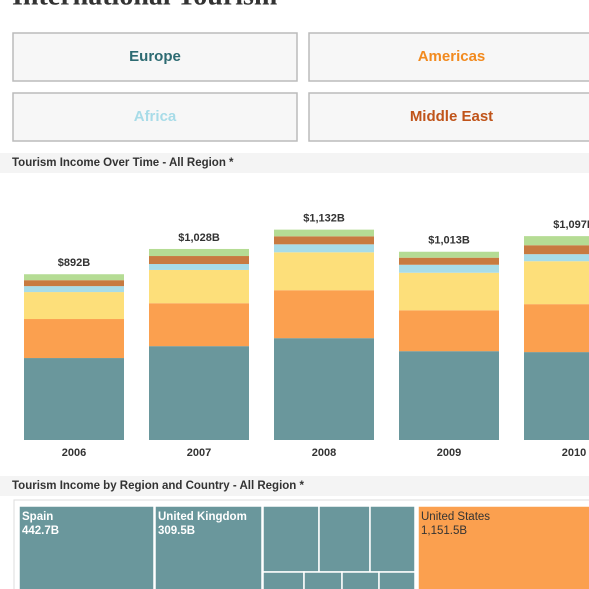 This screenshot has height=589, width=589. Describe the element at coordinates (123, 163) in the screenshot. I see `section-title: Tourism Income Over Time - All Region *` at that location.